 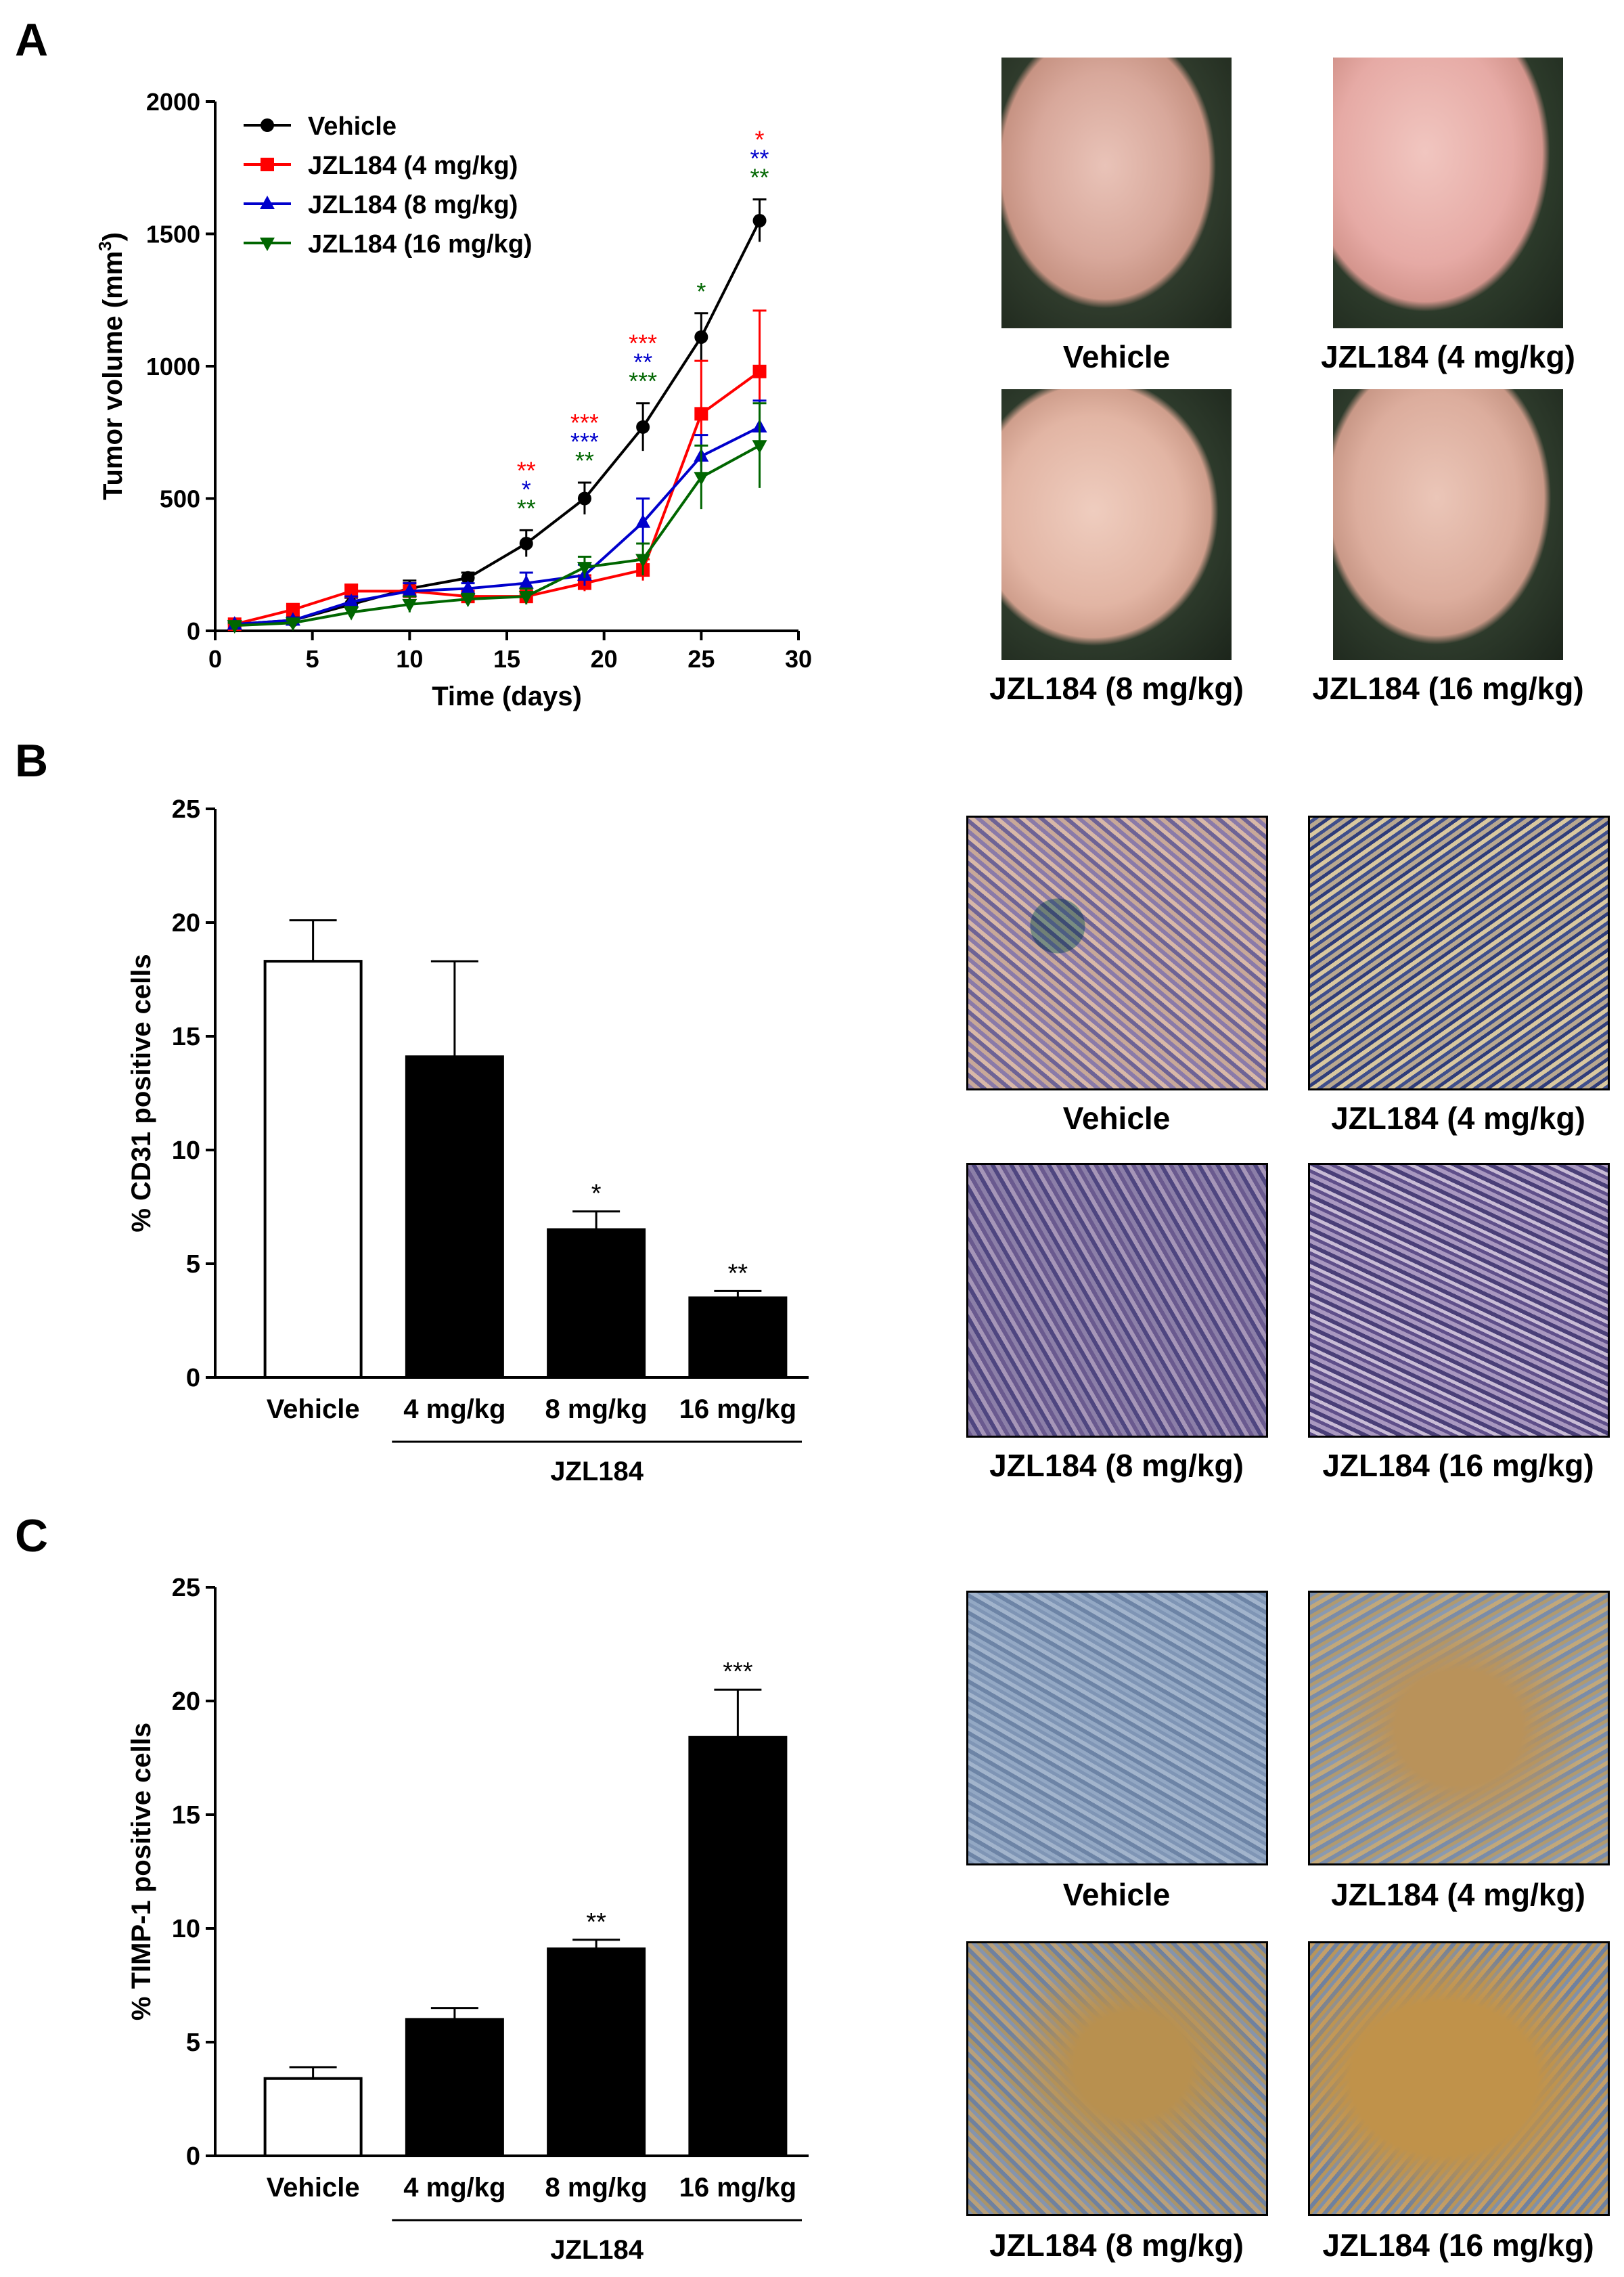 What do you see at coordinates (32, 761) in the screenshot?
I see `panel-label-b: B` at bounding box center [32, 761].